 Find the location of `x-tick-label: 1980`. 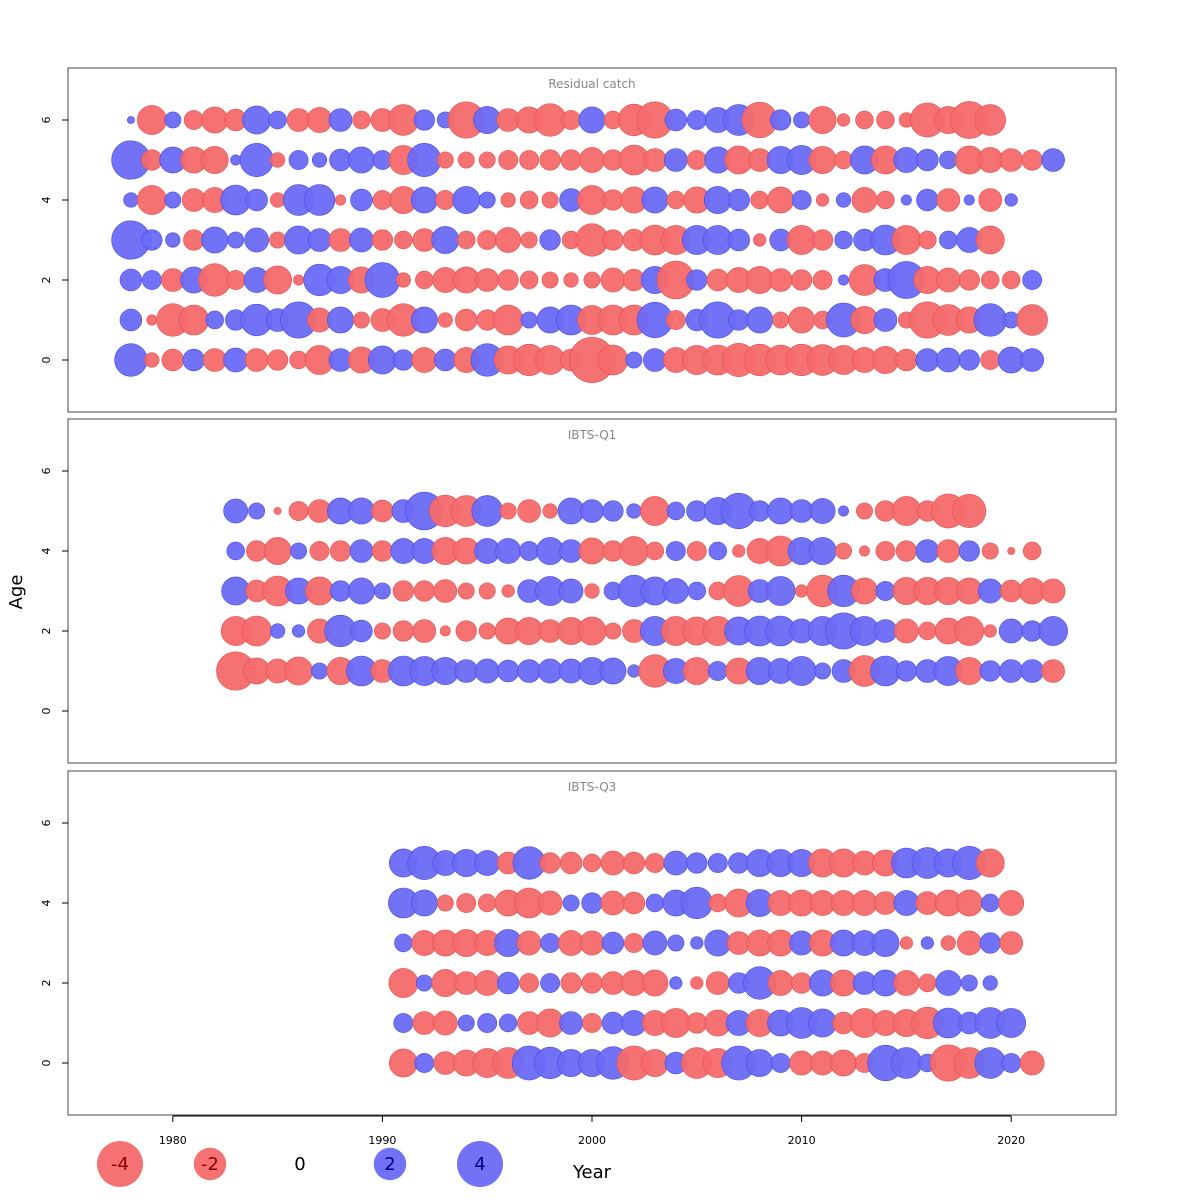

x-tick-label: 1980 is located at coordinates (173, 1140).